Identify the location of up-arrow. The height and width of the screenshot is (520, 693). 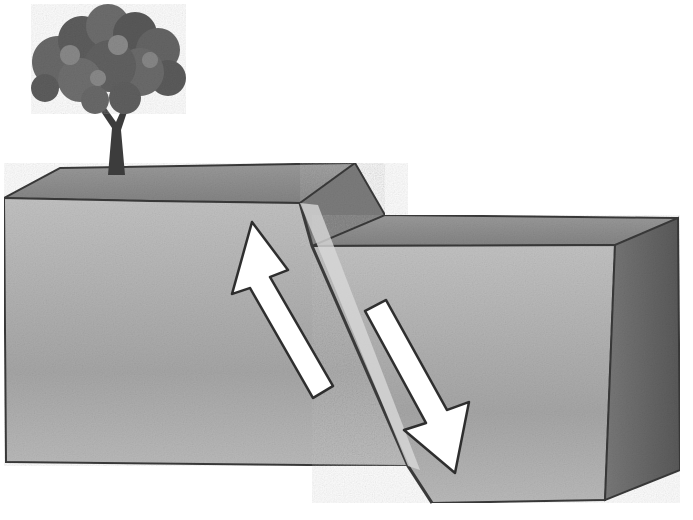
(282, 310).